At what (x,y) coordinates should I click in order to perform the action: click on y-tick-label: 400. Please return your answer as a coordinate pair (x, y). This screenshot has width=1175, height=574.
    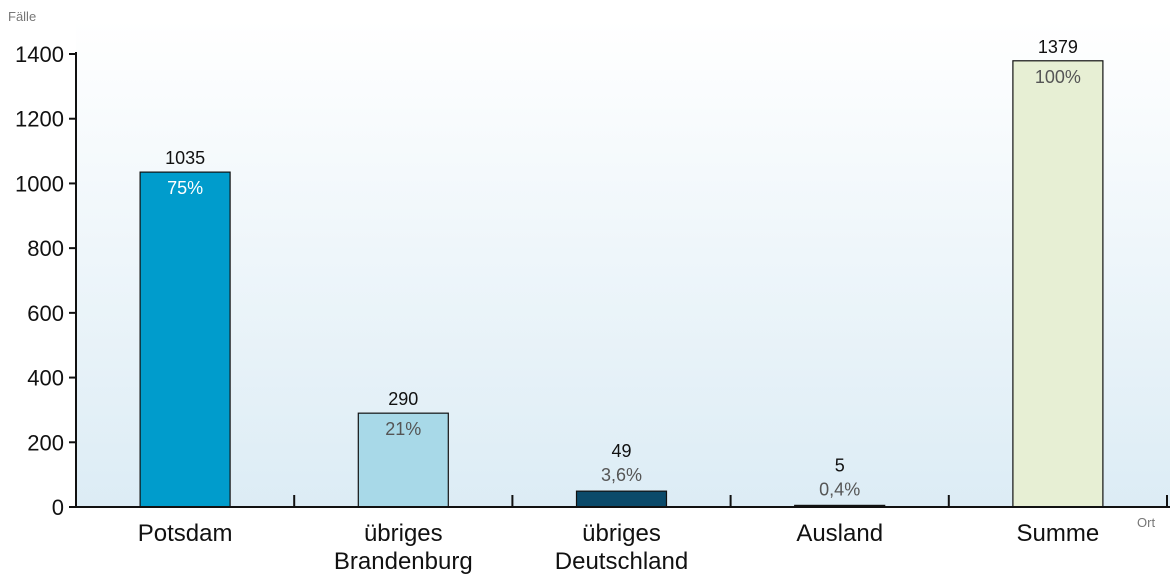
    Looking at the image, I should click on (45, 378).